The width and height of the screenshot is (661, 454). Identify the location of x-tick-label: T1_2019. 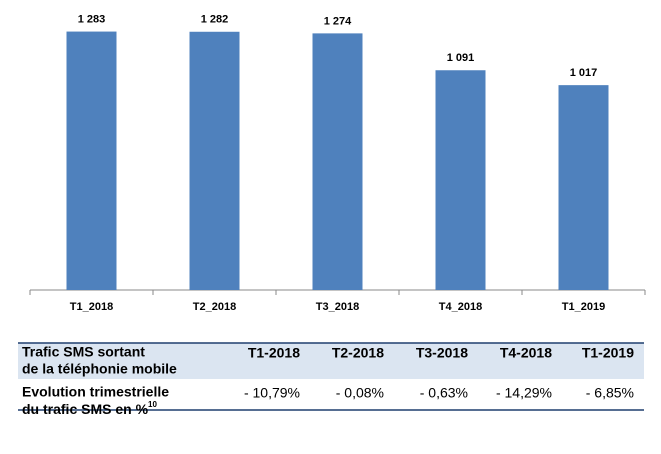
(583, 307).